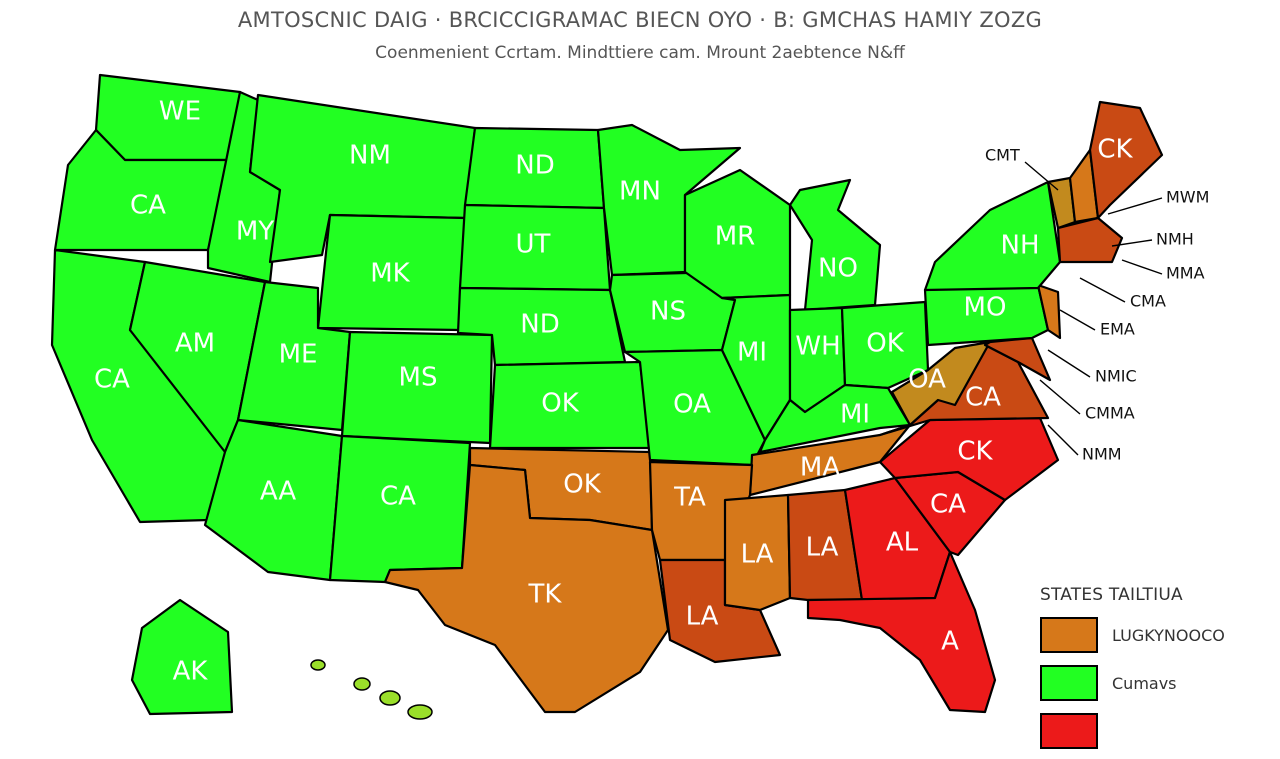 The image size is (1280, 759). I want to click on state-oh, so click(885, 345).